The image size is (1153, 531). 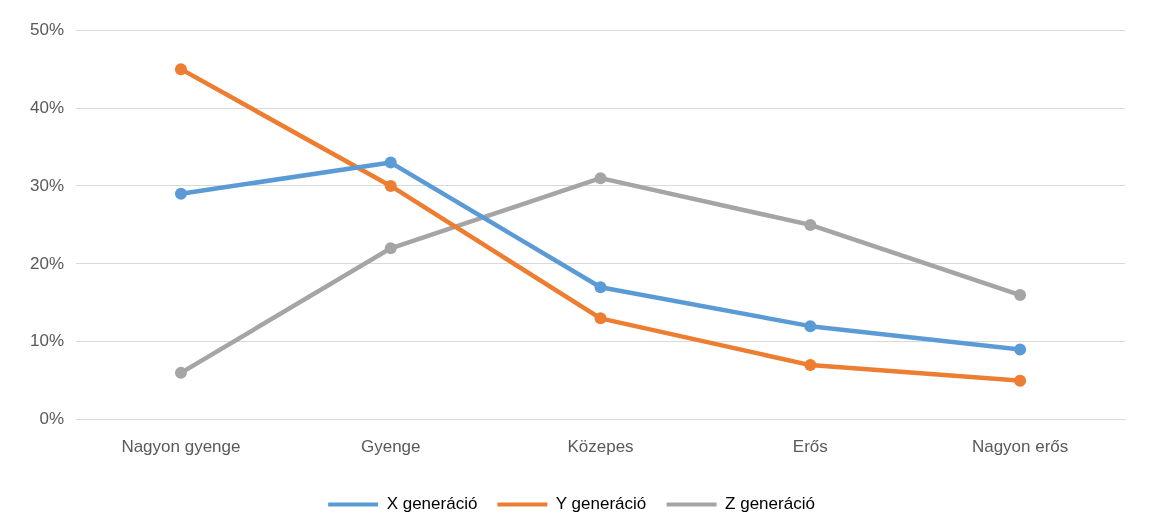 I want to click on legend-label: Z generáció, so click(x=770, y=504).